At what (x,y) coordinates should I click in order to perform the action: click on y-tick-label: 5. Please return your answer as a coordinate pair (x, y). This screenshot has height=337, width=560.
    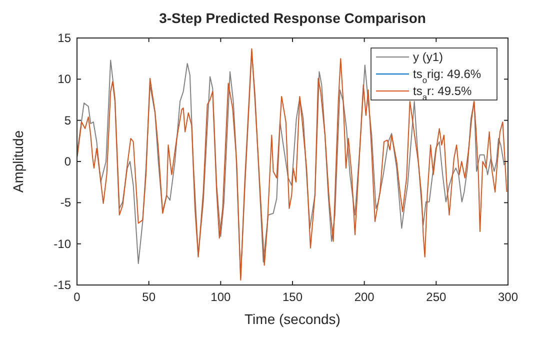
    Looking at the image, I should click on (68, 120).